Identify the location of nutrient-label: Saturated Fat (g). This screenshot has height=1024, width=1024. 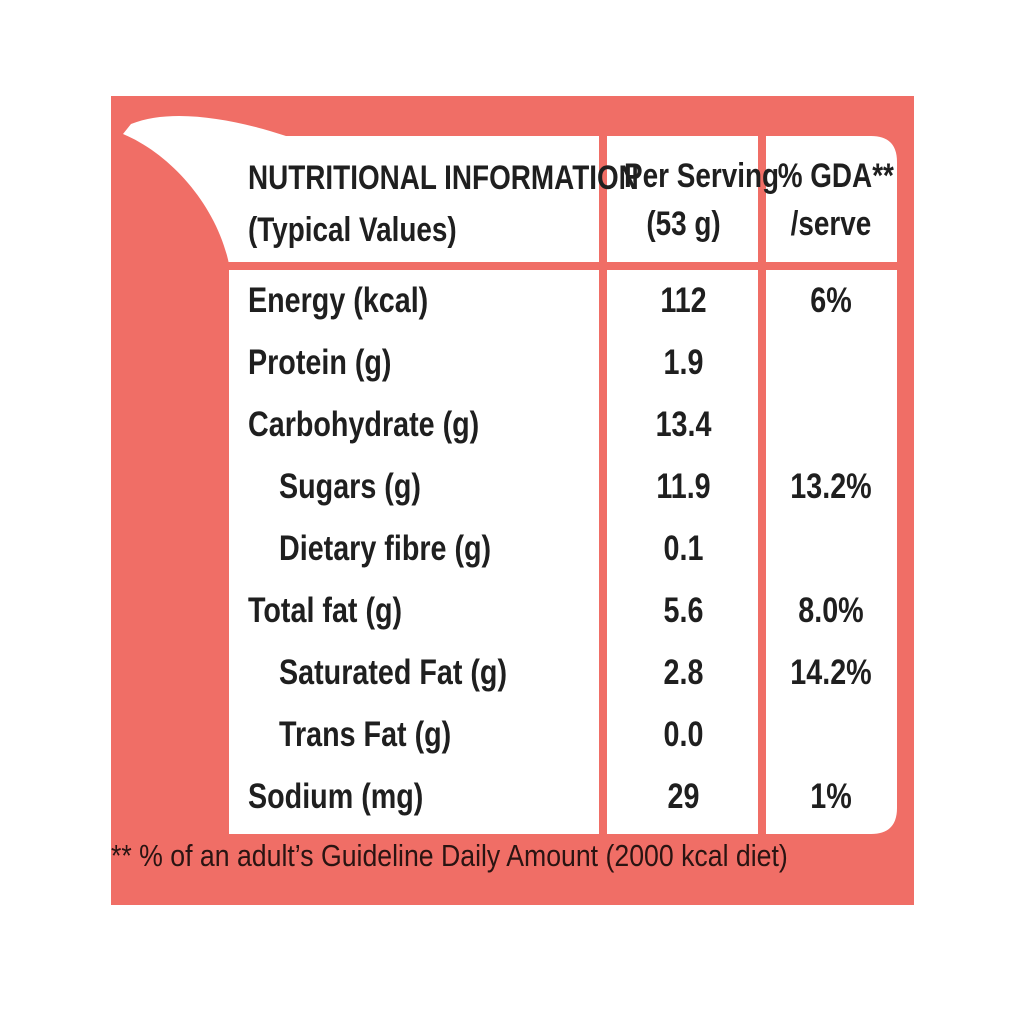
(393, 672).